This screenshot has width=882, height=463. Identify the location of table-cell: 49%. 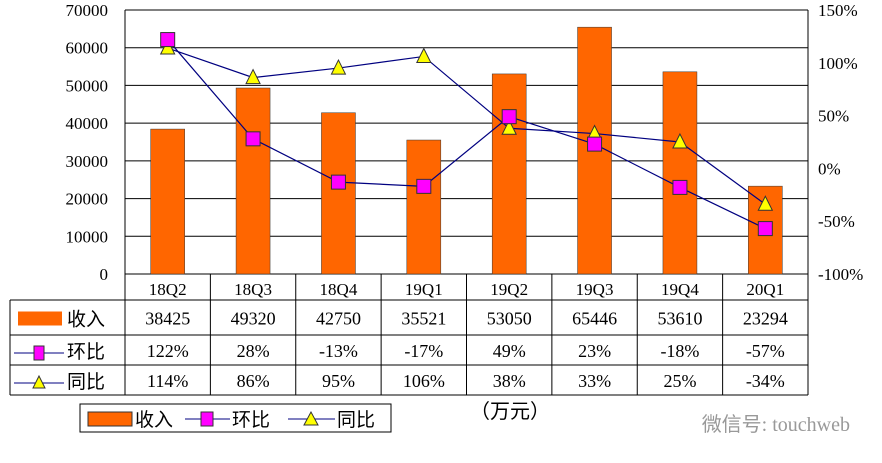
(509, 351).